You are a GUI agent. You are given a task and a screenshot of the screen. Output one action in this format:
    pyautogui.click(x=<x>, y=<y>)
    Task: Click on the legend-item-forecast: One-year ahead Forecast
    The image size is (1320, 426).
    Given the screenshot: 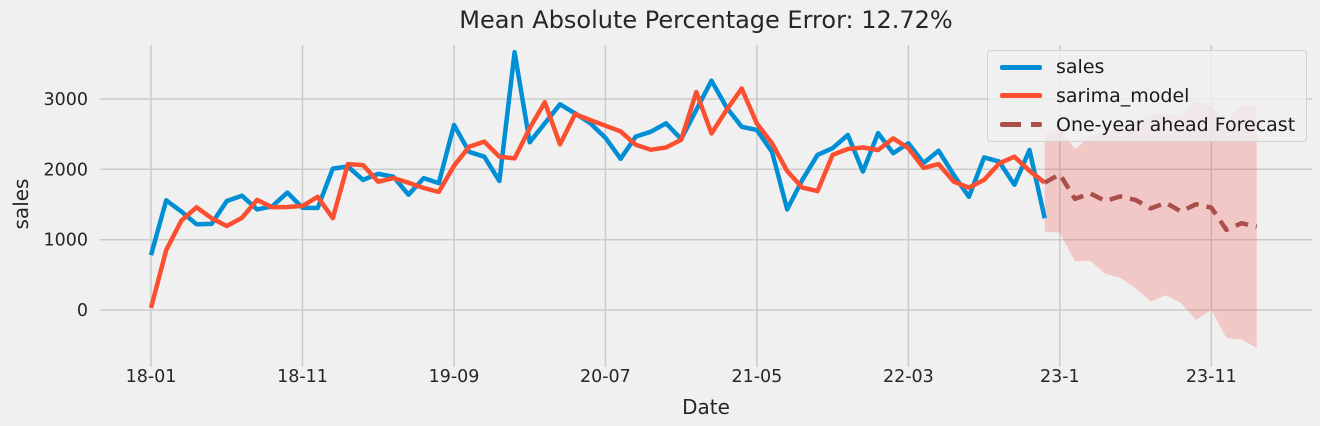 What is the action you would take?
    pyautogui.click(x=1153, y=125)
    